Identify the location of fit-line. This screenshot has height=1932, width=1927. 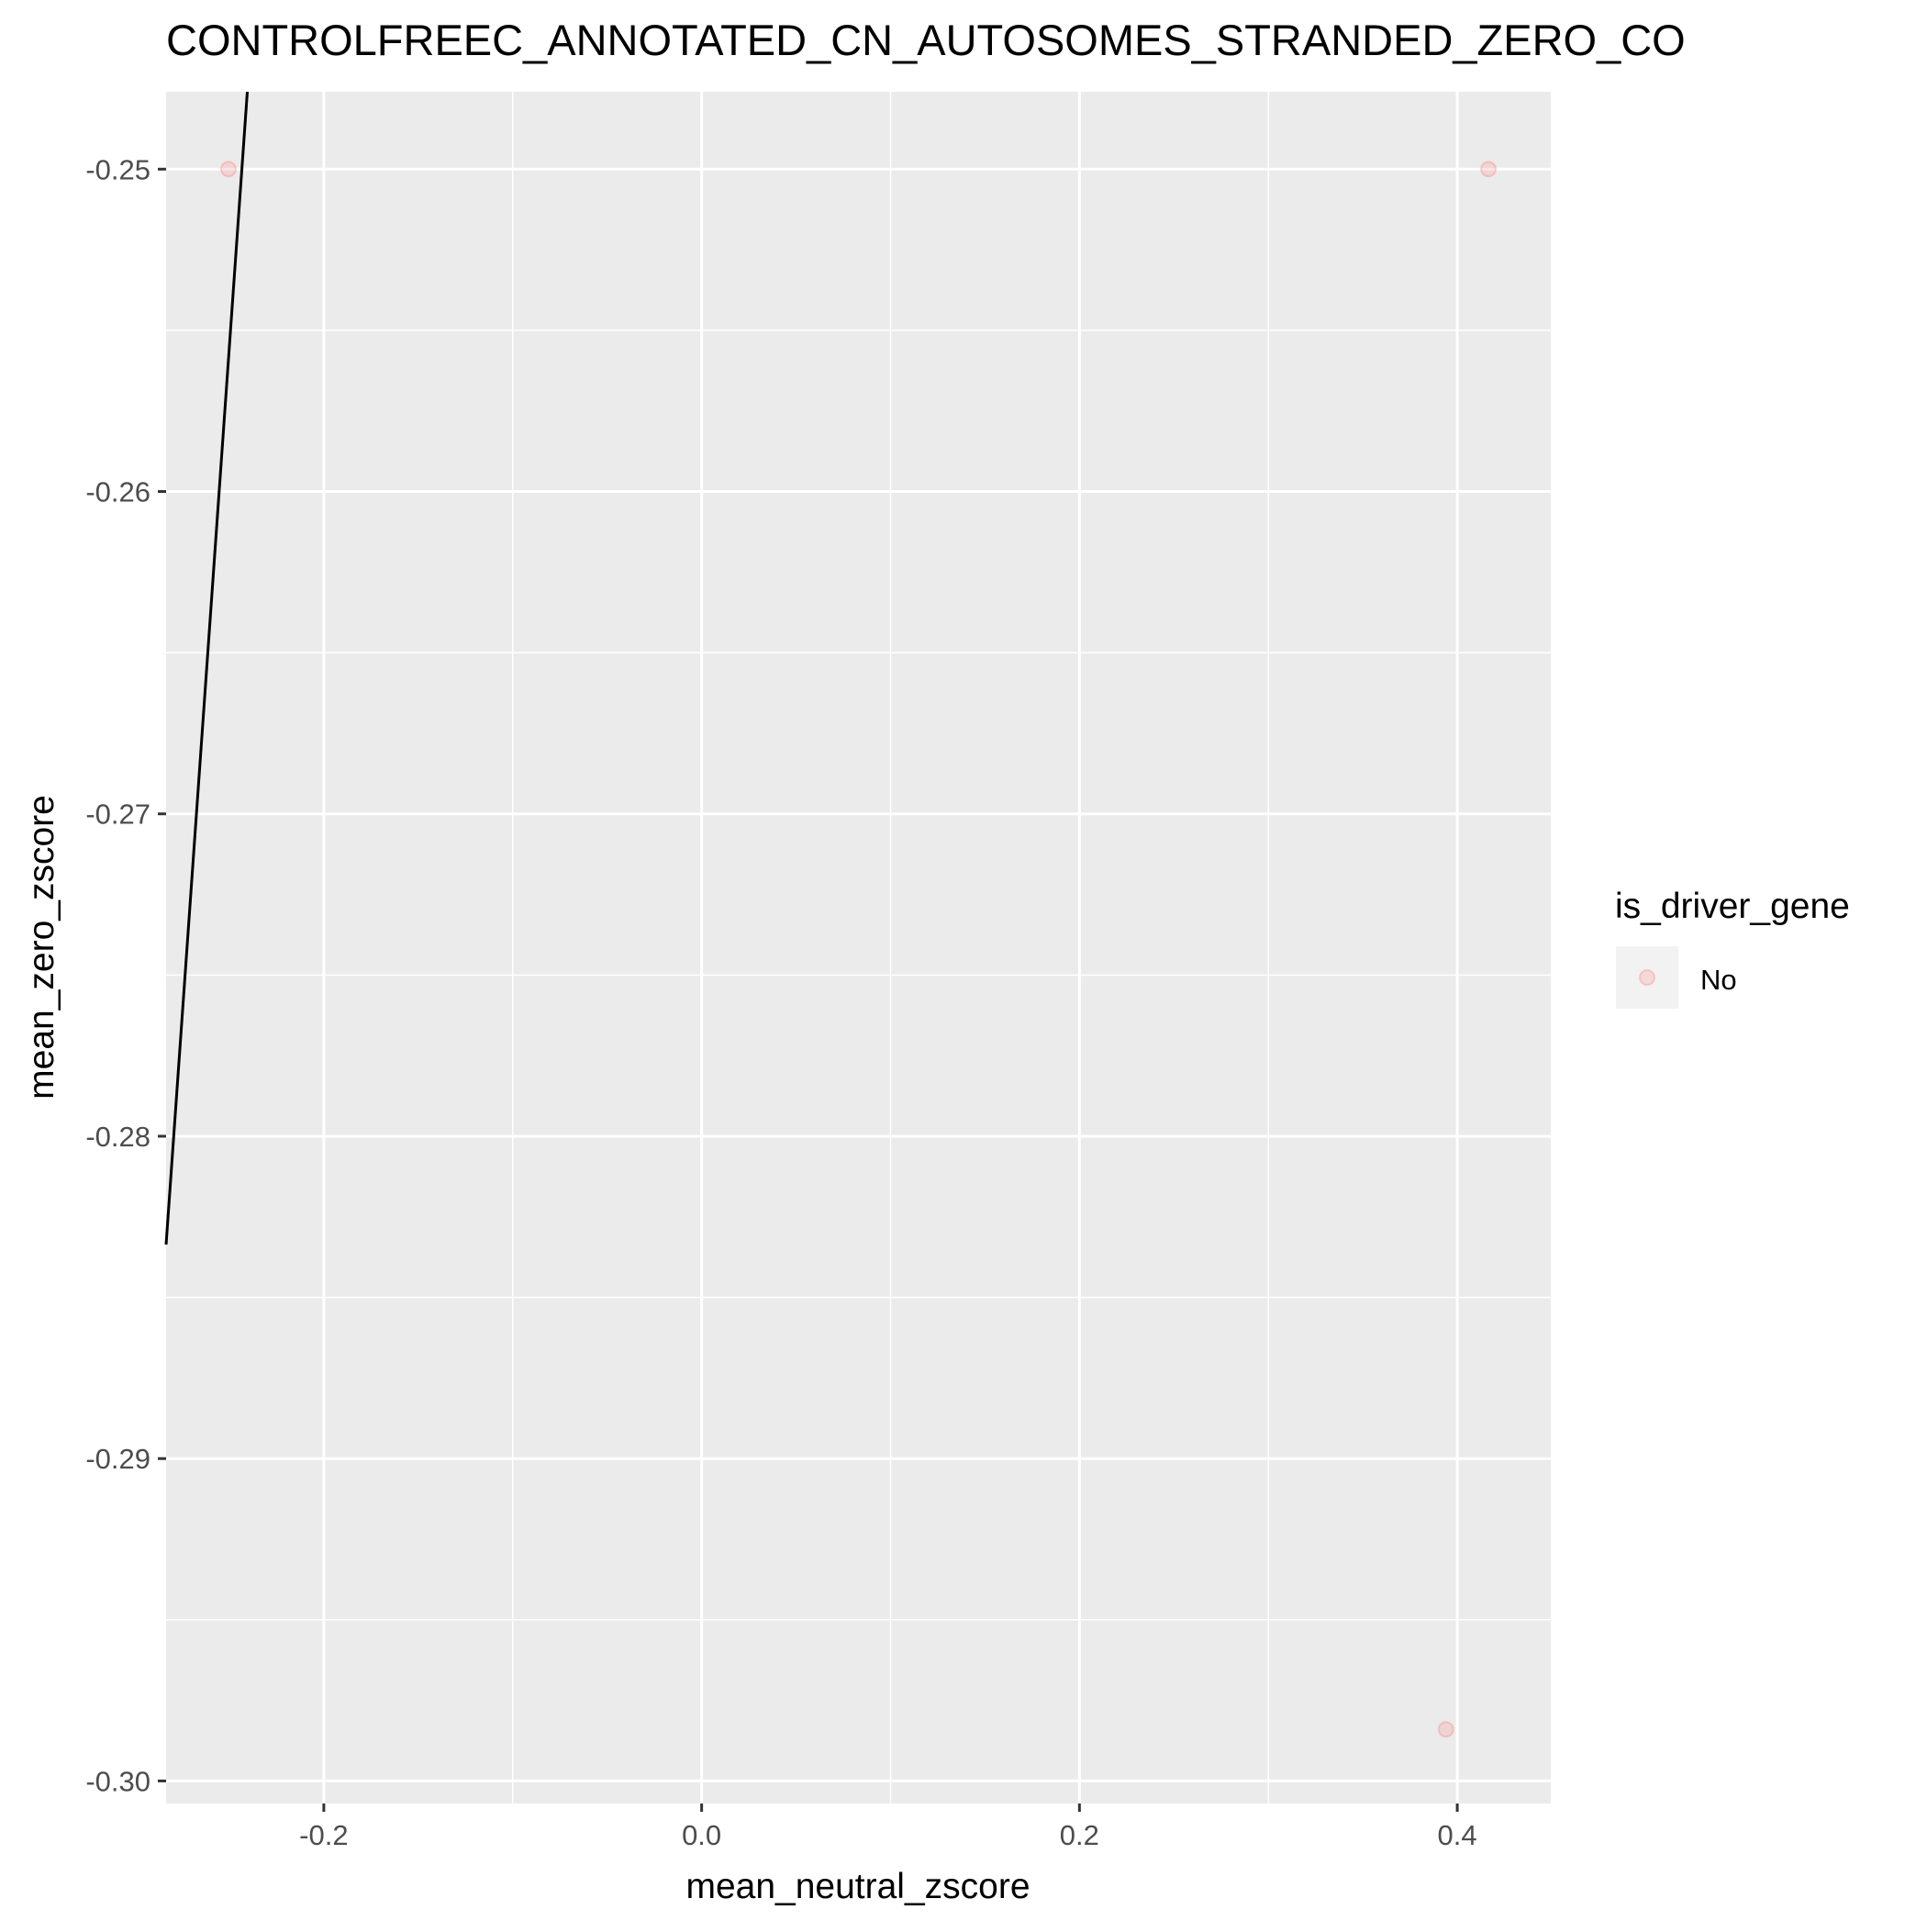
(207, 668).